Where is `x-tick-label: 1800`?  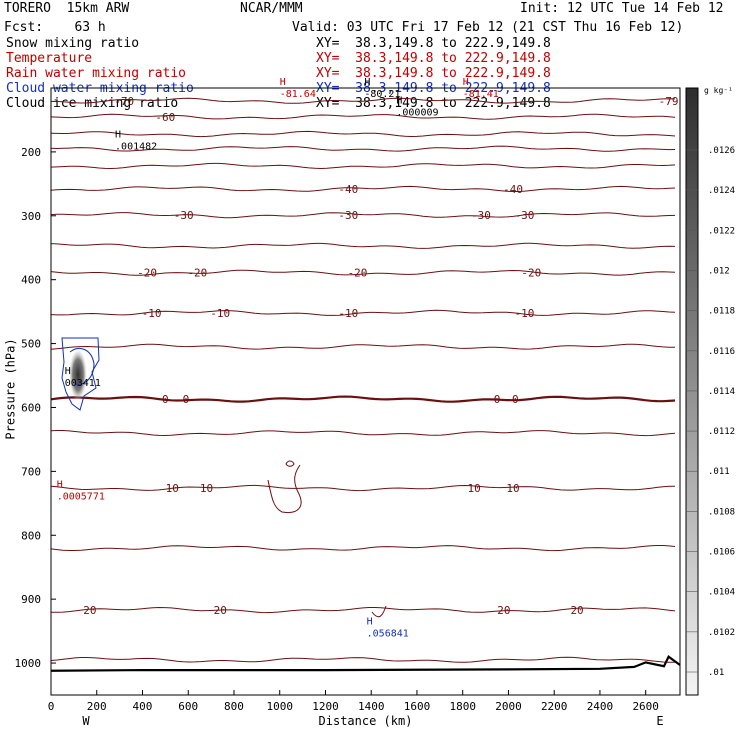
x-tick-label: 1800 is located at coordinates (462, 706).